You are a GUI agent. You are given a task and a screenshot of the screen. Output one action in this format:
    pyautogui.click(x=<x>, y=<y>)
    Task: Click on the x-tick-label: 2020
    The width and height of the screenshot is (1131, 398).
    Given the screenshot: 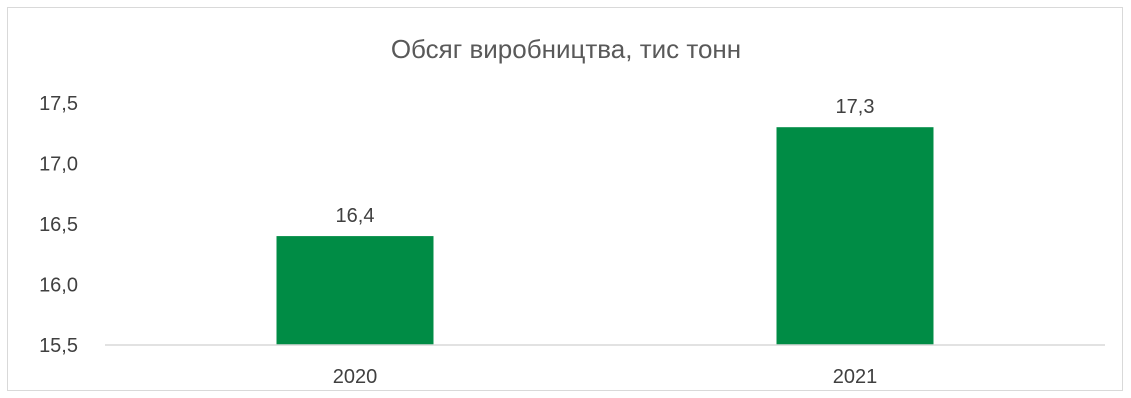 What is the action you would take?
    pyautogui.click(x=355, y=377)
    